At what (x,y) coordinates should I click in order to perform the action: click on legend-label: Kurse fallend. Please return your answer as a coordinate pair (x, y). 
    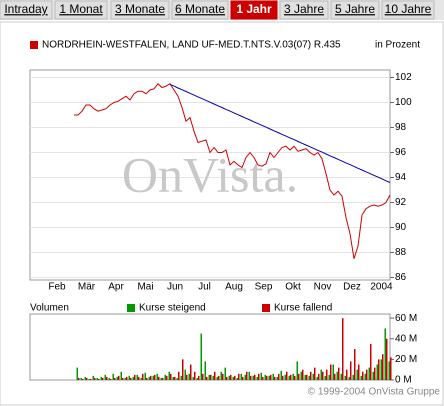
    Looking at the image, I should click on (303, 308).